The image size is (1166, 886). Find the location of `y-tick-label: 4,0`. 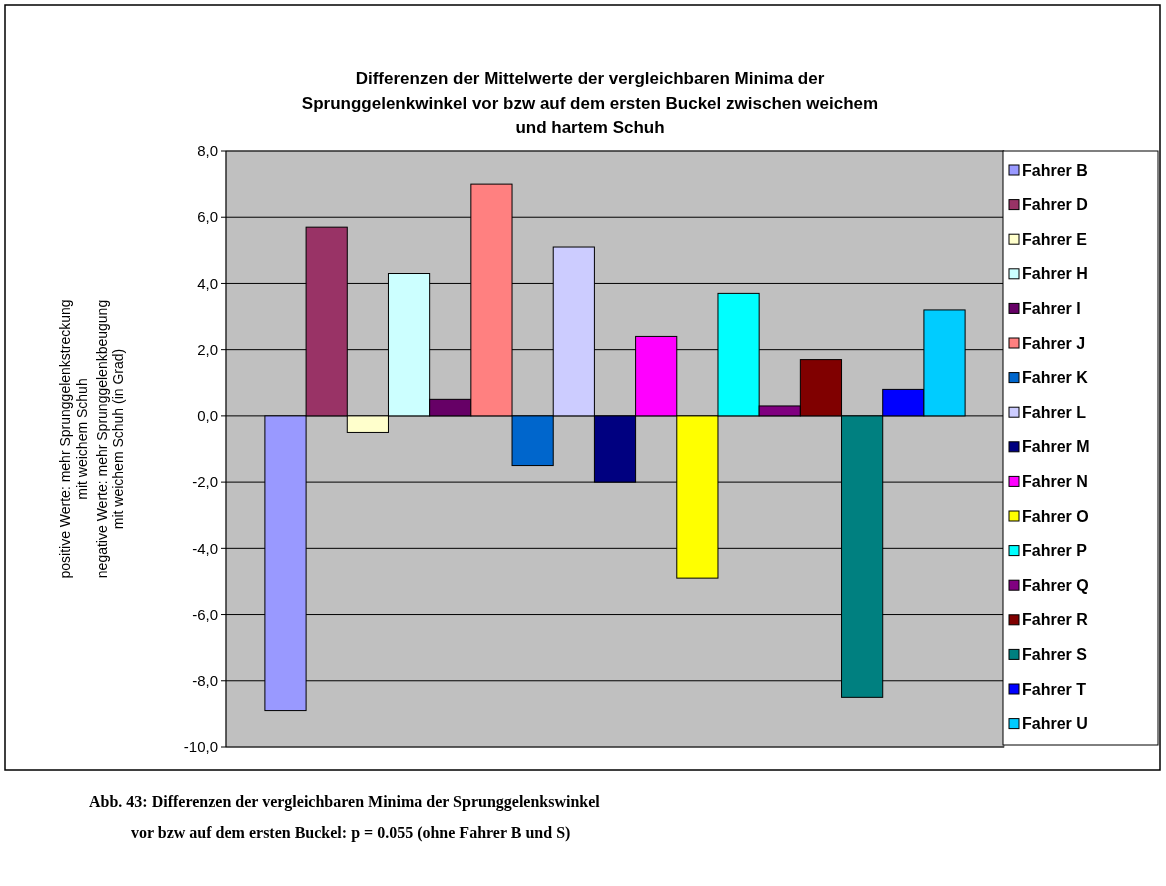

y-tick-label: 4,0 is located at coordinates (207, 283).